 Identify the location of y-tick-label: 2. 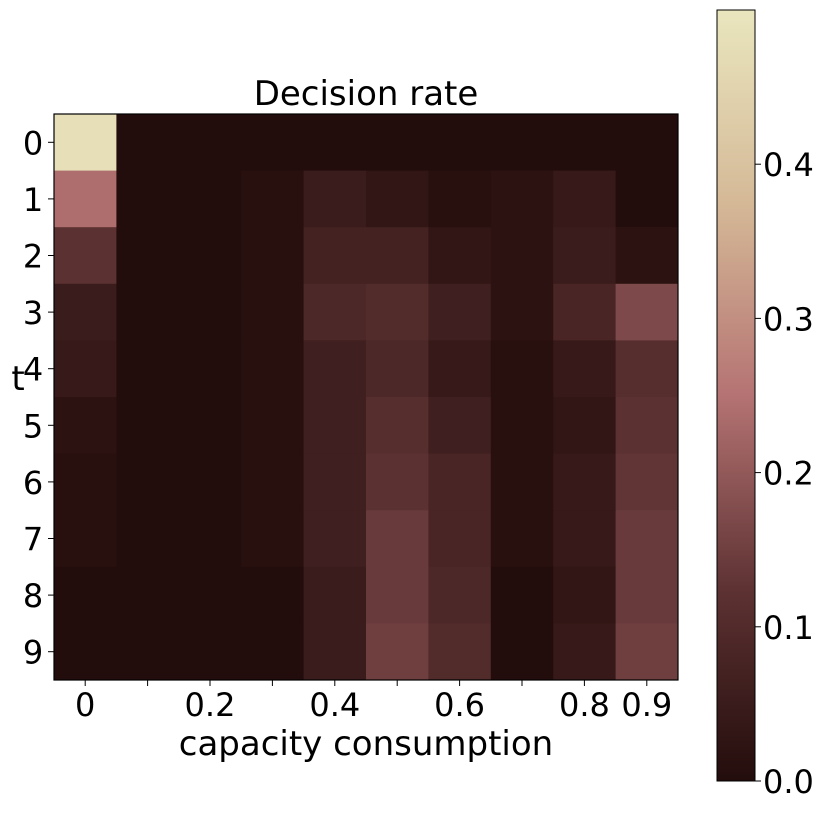
(33, 257).